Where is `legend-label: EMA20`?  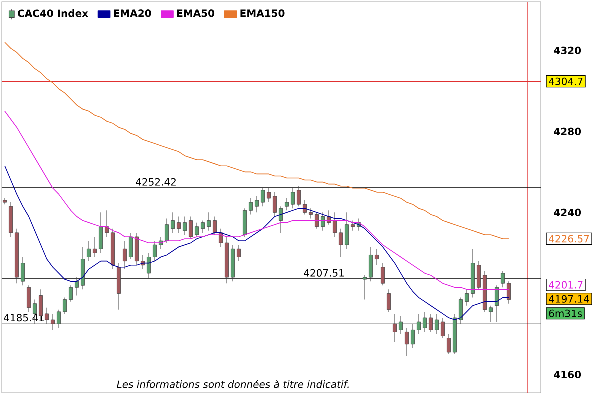 legend-label: EMA20 is located at coordinates (133, 14).